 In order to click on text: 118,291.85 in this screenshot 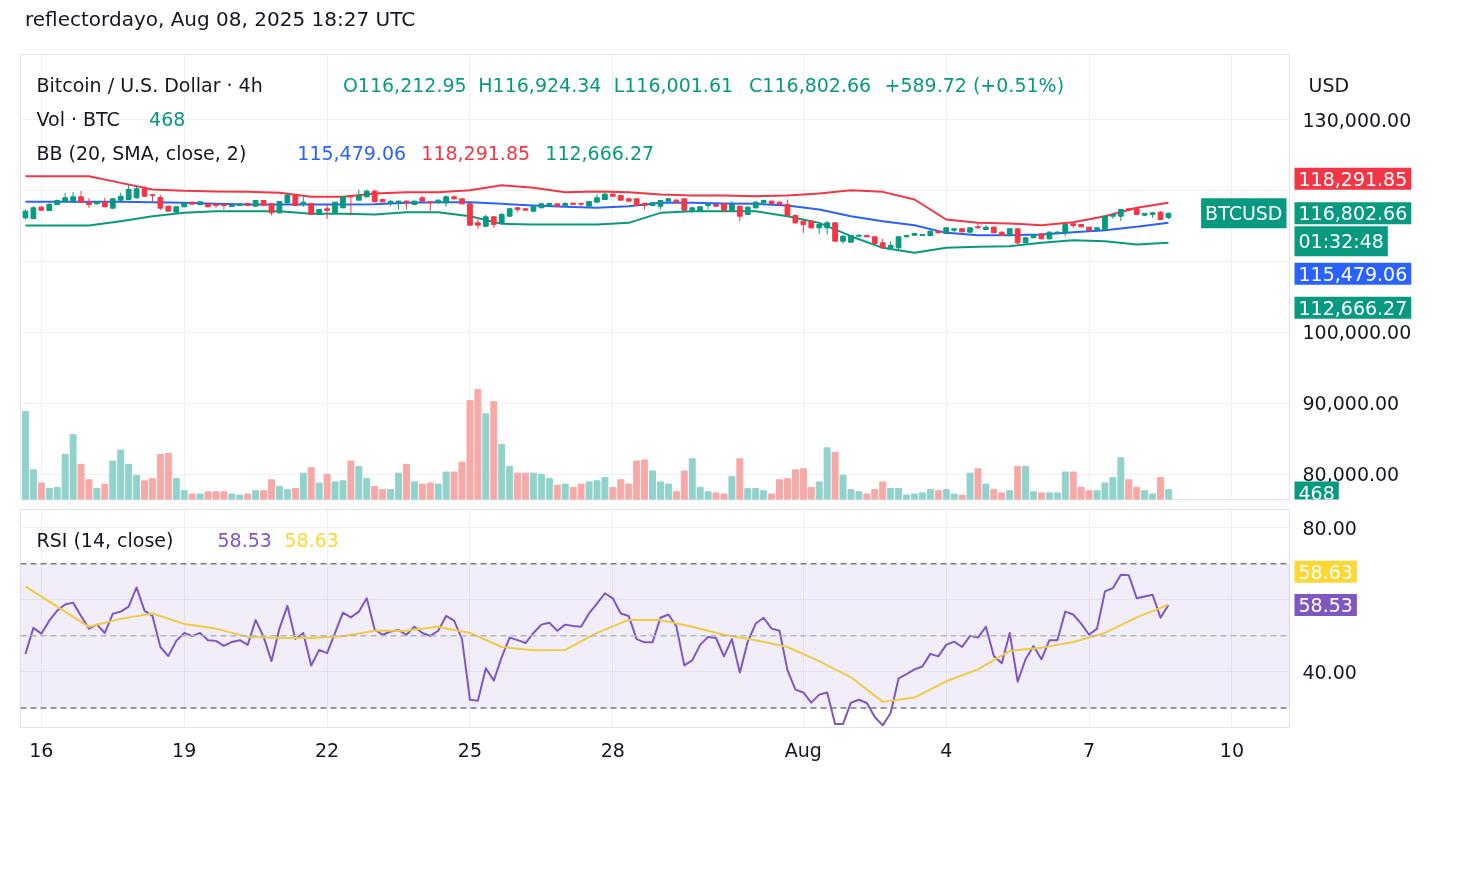, I will do `click(1353, 178)`.